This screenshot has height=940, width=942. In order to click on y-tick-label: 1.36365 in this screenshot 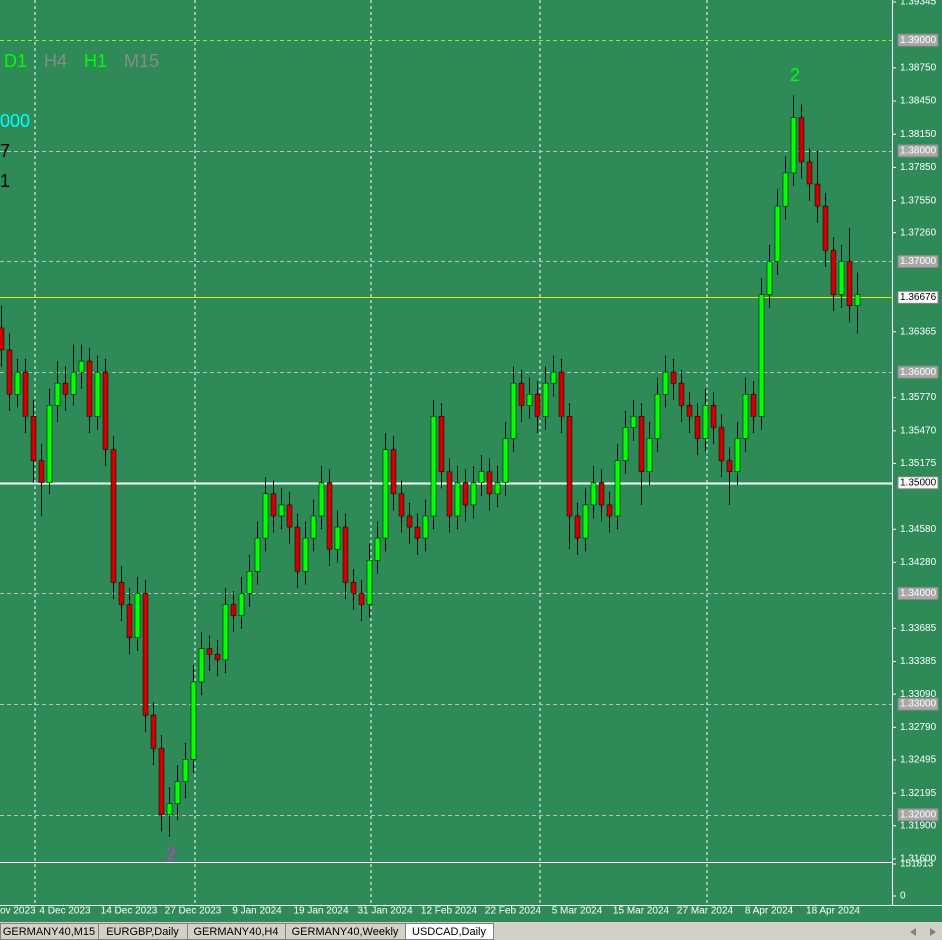, I will do `click(918, 331)`.